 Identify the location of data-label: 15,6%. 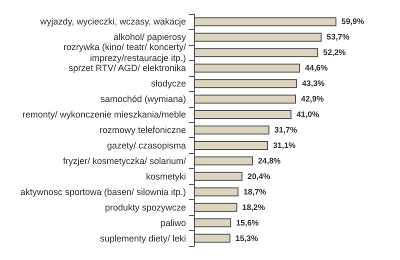
(247, 223).